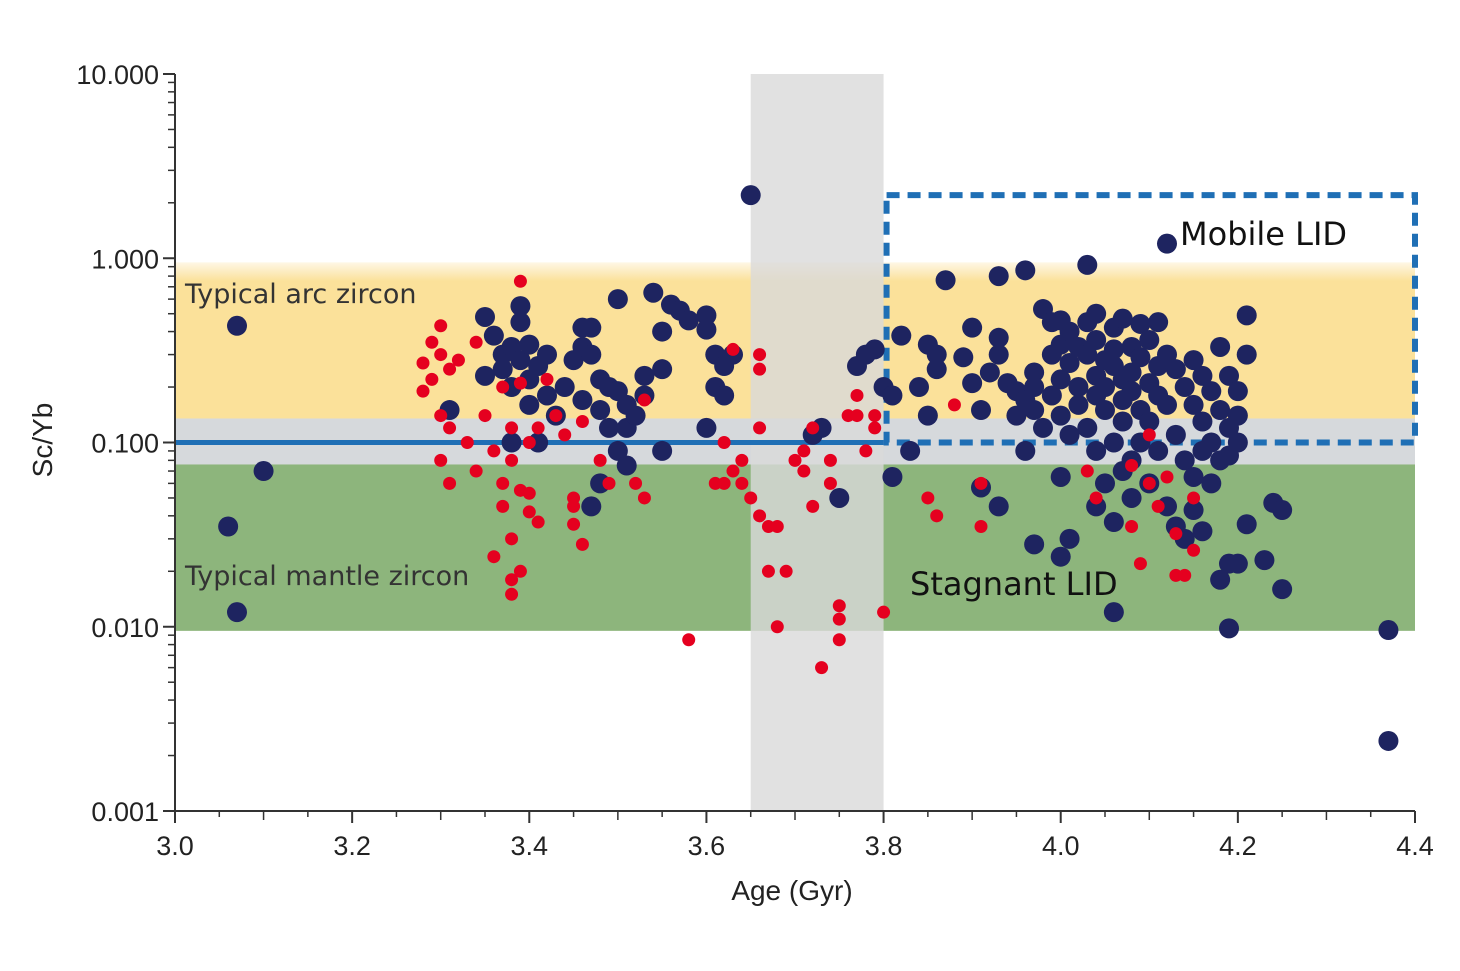 Image resolution: width=1460 pixels, height=971 pixels. What do you see at coordinates (707, 846) in the screenshot?
I see `x-tick-label: 3.6` at bounding box center [707, 846].